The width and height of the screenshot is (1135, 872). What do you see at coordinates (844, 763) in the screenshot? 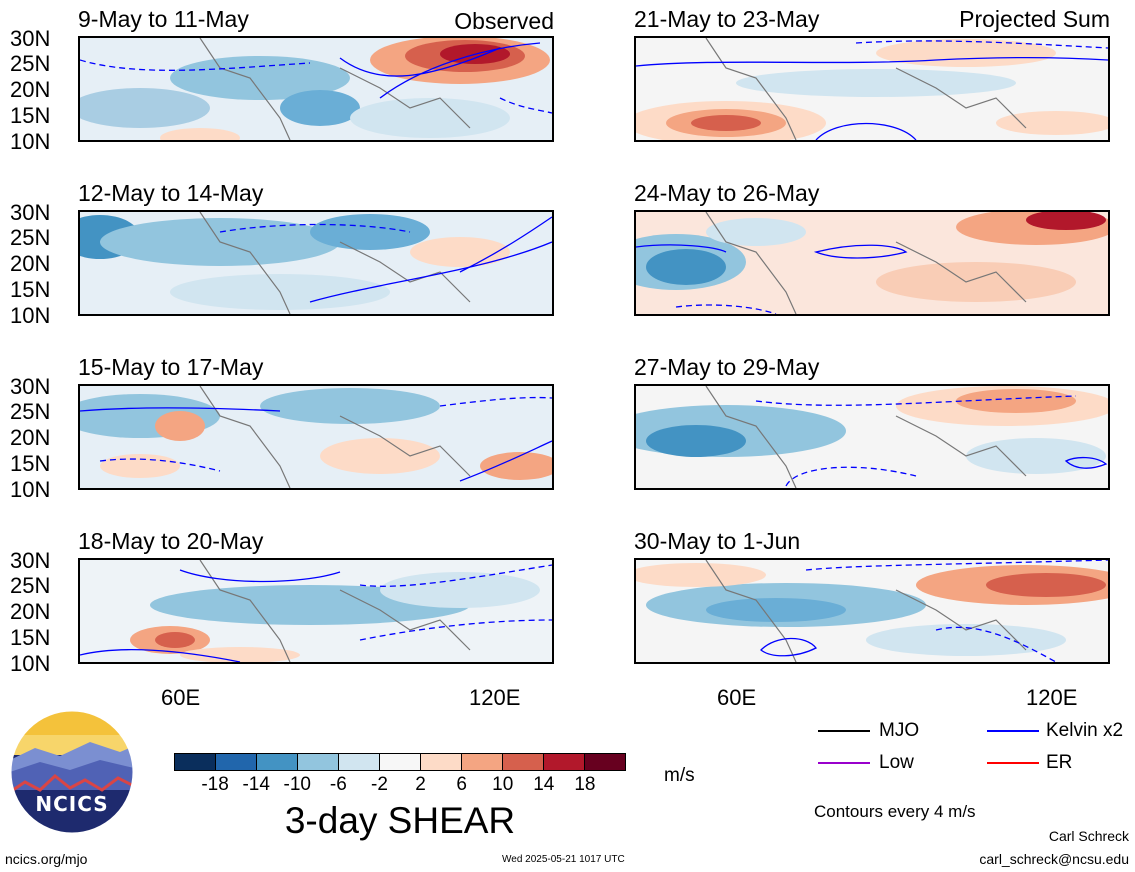
I see `legend-line-low` at bounding box center [844, 763].